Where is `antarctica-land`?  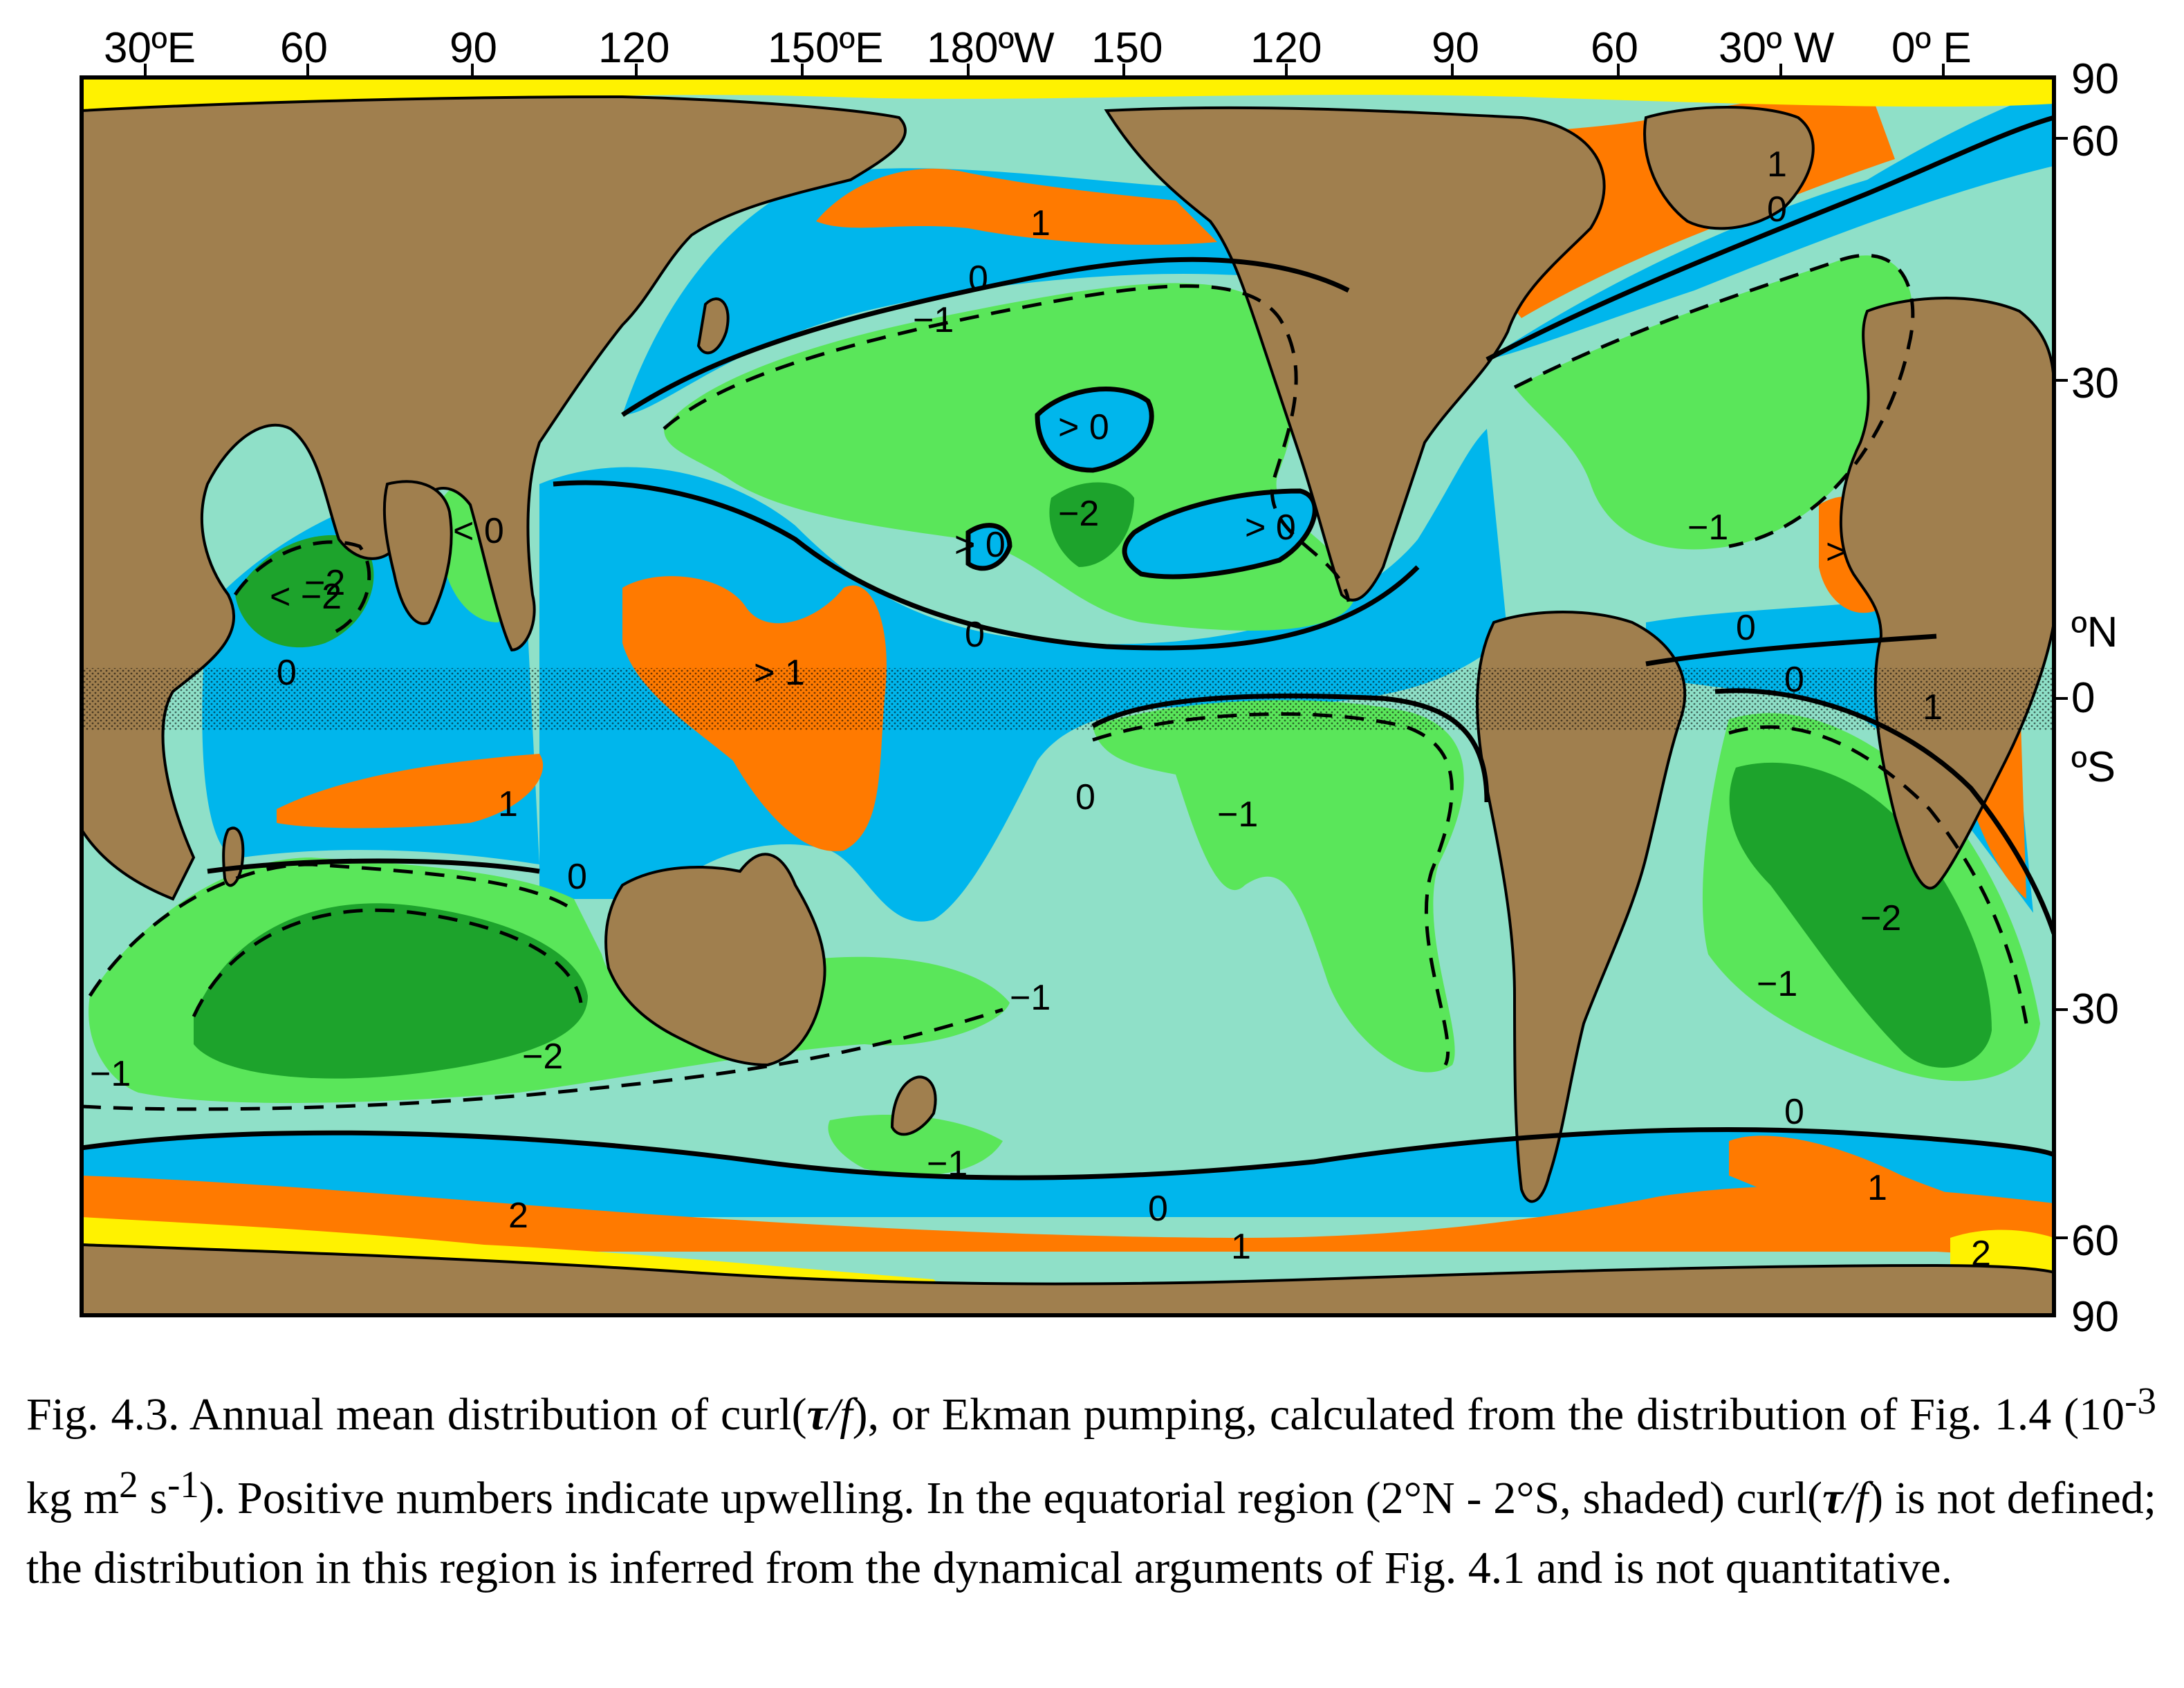
antarctica-land is located at coordinates (1068, 1279).